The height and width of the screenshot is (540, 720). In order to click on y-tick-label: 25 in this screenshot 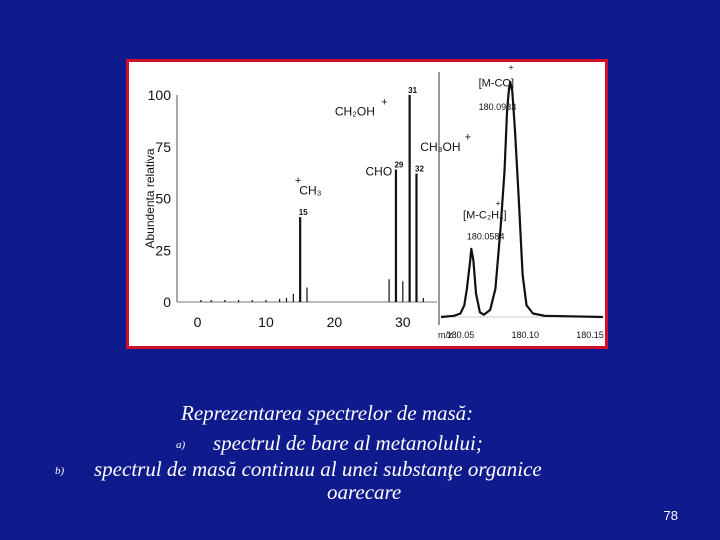, I will do `click(163, 250)`.